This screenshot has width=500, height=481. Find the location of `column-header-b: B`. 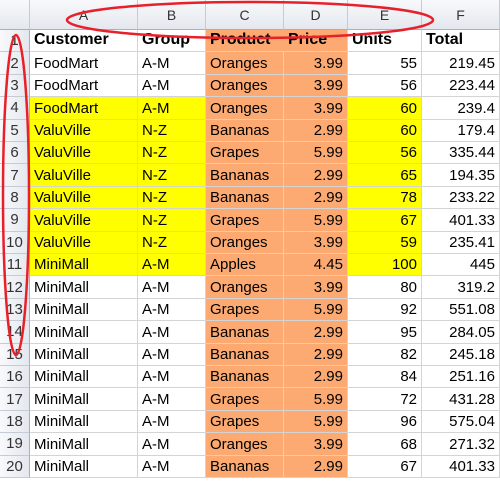

column-header-b: B is located at coordinates (172, 15).